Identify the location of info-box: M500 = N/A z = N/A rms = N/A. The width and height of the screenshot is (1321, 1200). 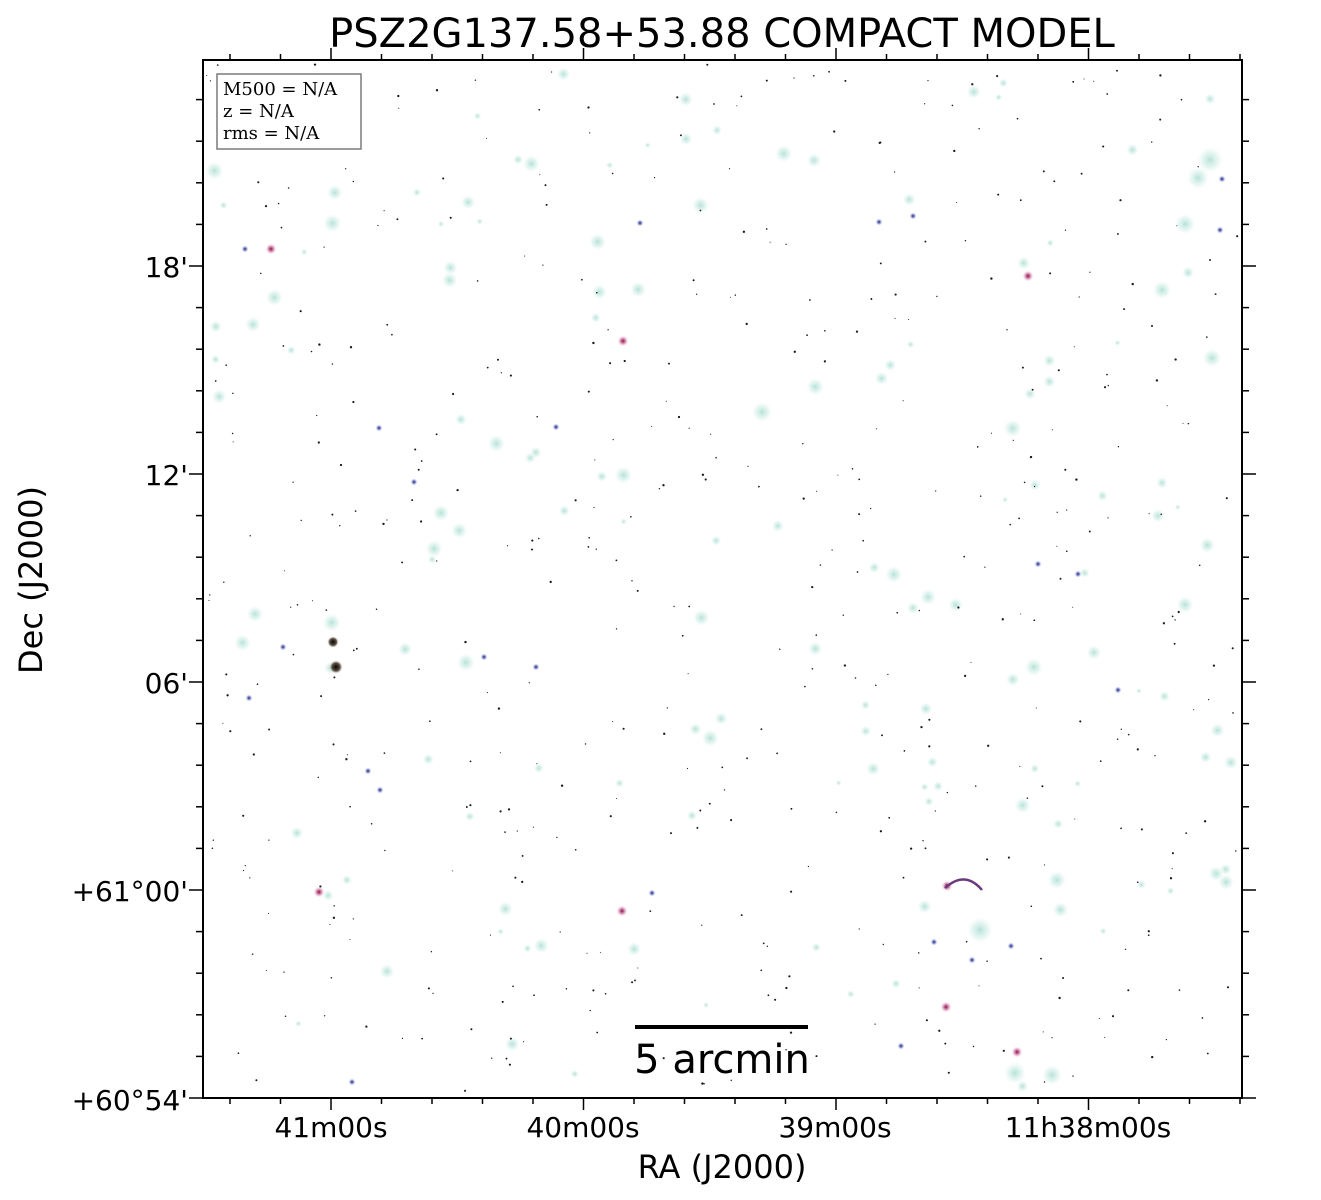
(289, 111).